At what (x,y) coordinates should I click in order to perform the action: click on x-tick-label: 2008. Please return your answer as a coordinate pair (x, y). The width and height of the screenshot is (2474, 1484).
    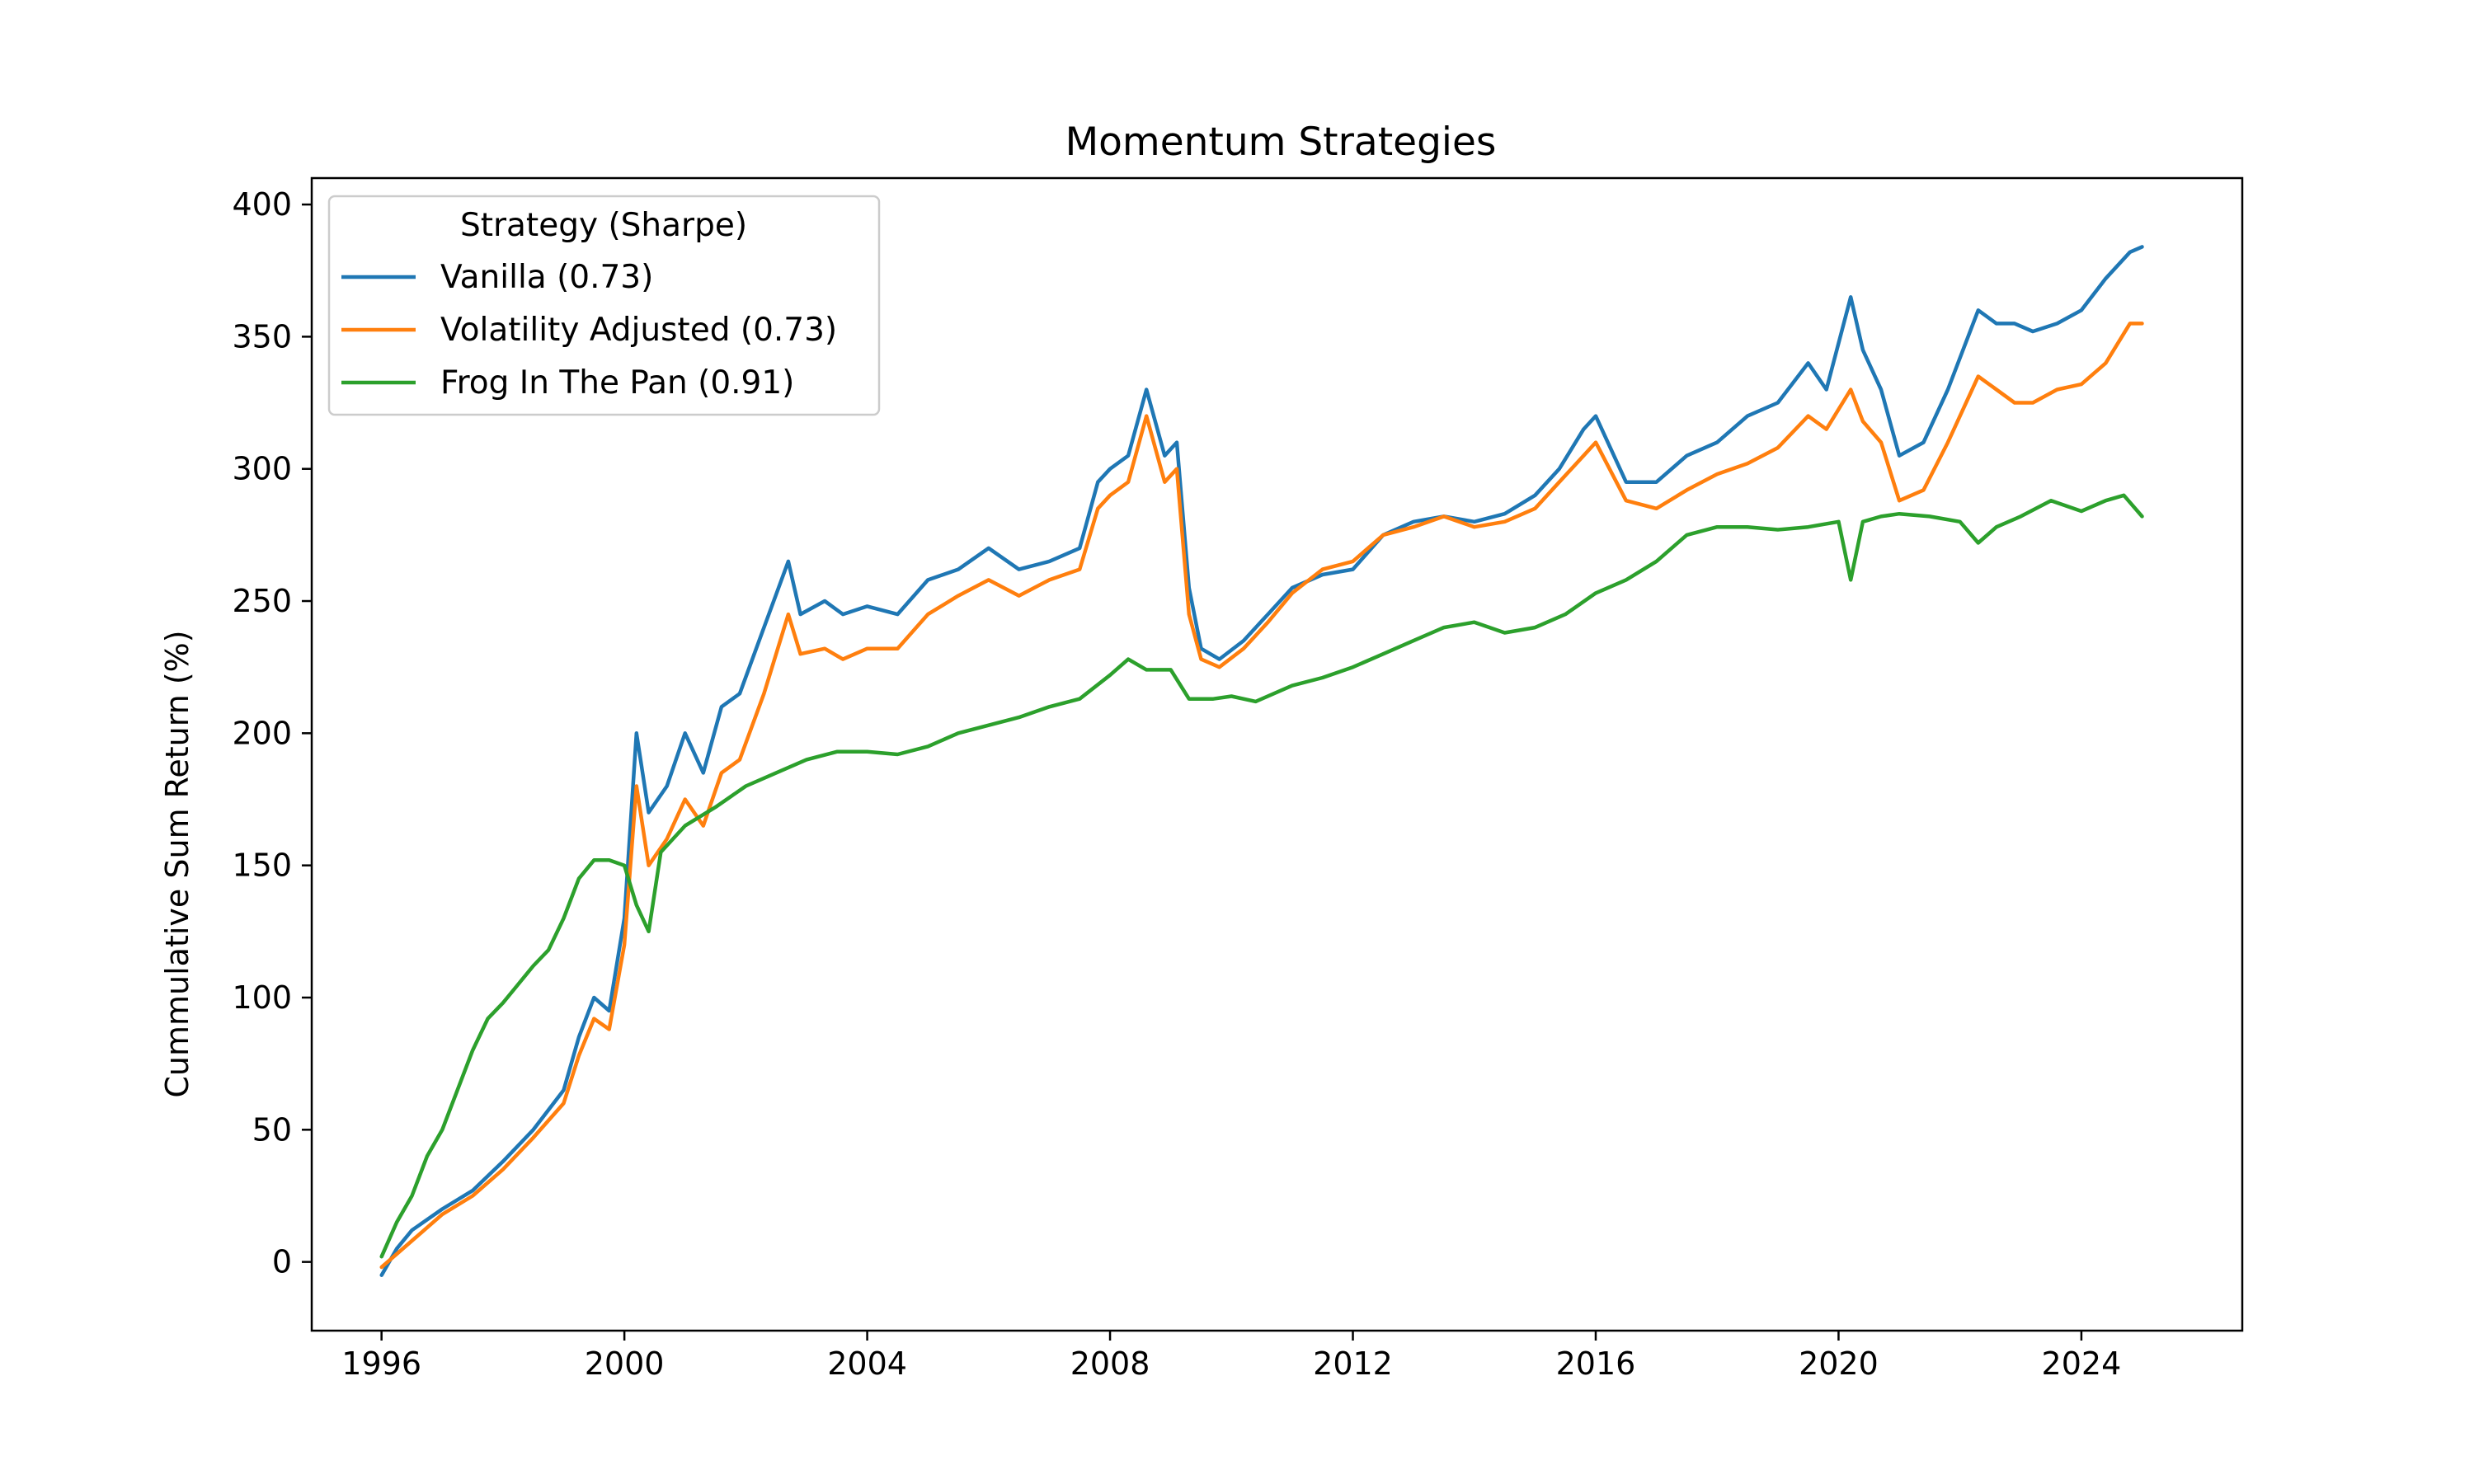
    Looking at the image, I should click on (1110, 1363).